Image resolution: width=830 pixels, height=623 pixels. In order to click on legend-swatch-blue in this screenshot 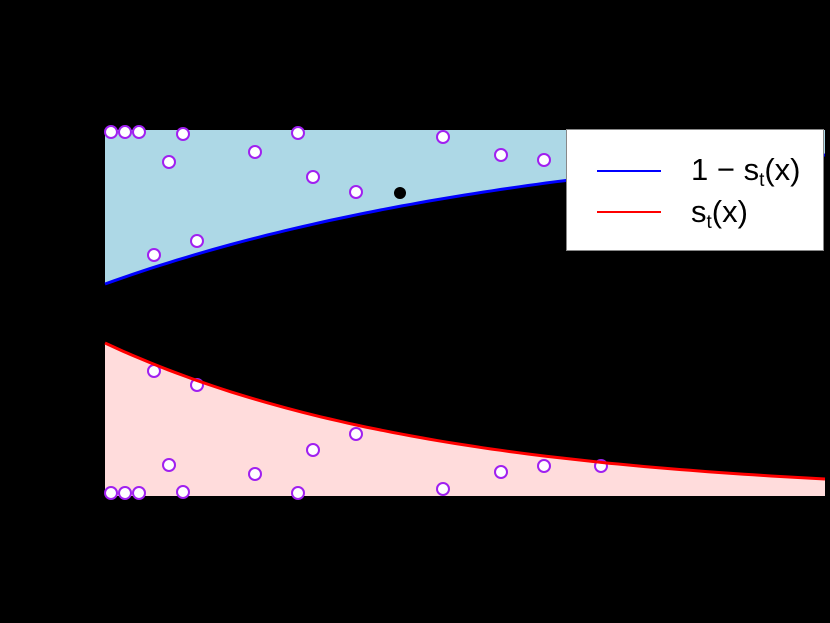, I will do `click(629, 171)`.